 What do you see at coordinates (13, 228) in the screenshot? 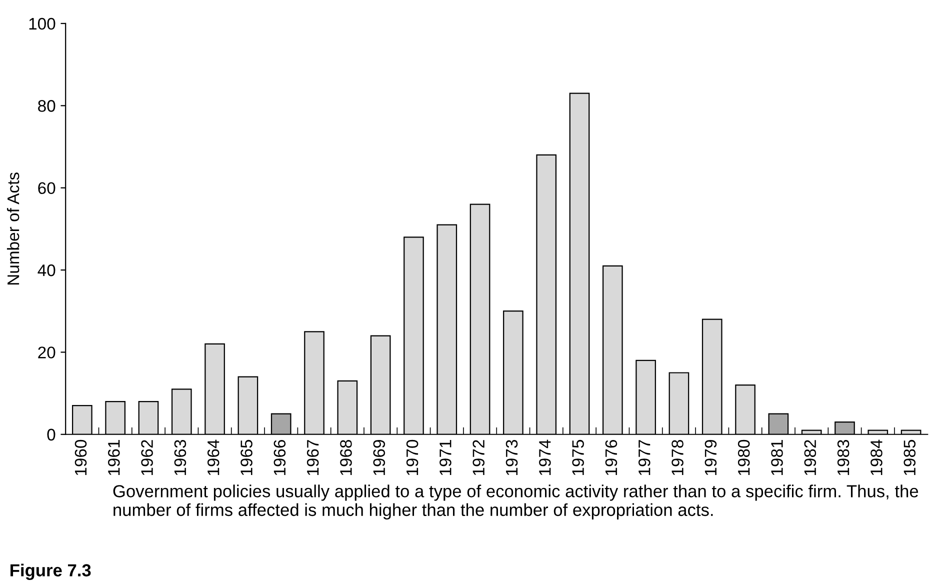
I see `y-axis-title: Number of Acts` at bounding box center [13, 228].